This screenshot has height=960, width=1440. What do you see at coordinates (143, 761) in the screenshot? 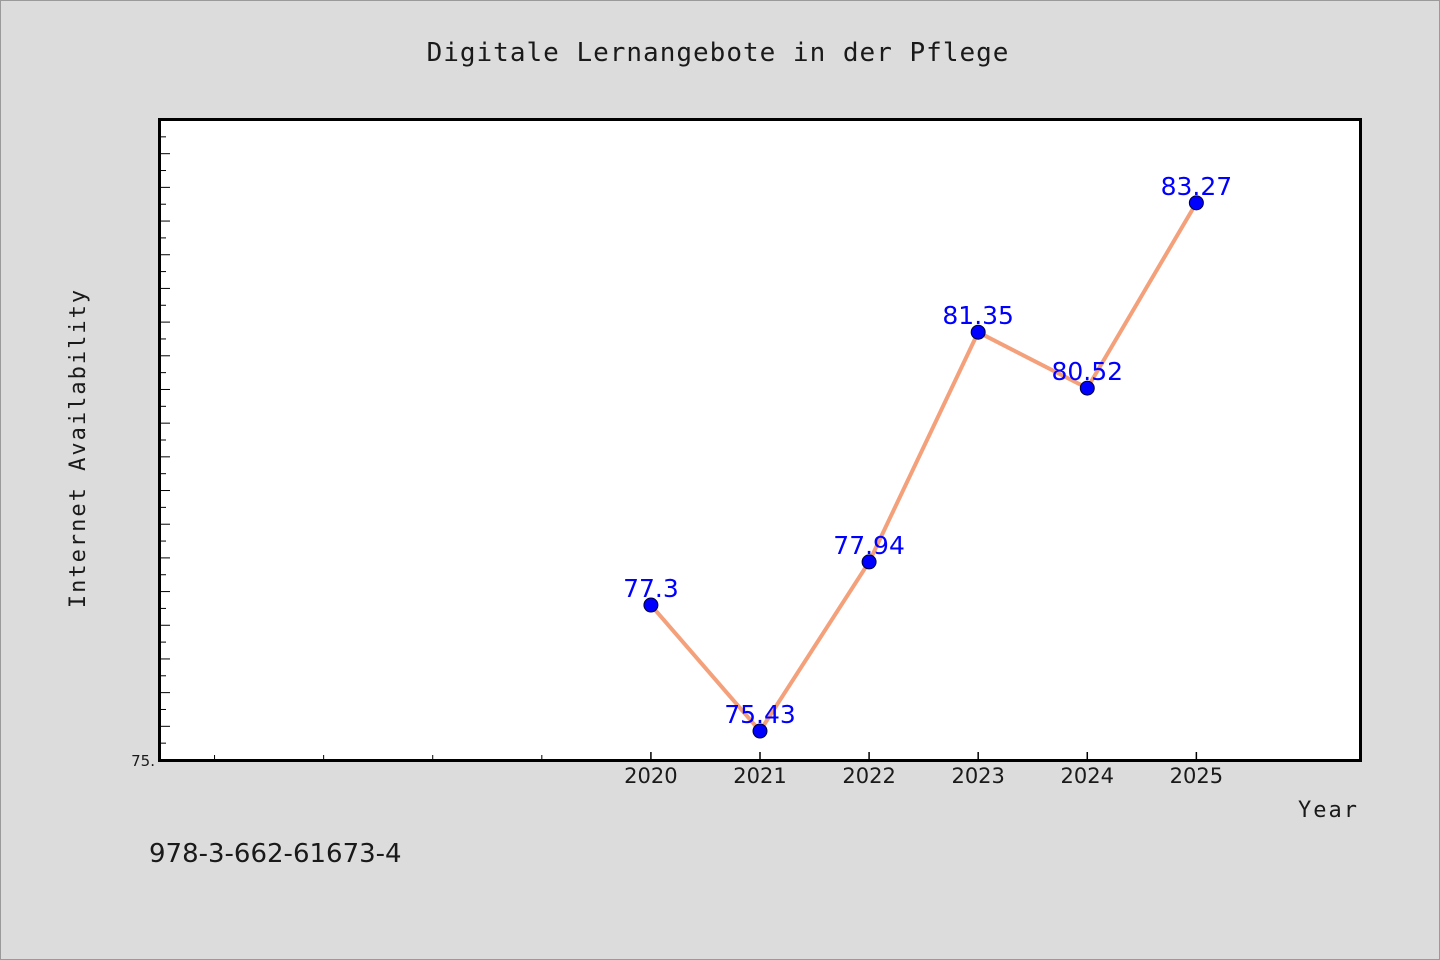
I see `y-tick-label: 75.` at bounding box center [143, 761].